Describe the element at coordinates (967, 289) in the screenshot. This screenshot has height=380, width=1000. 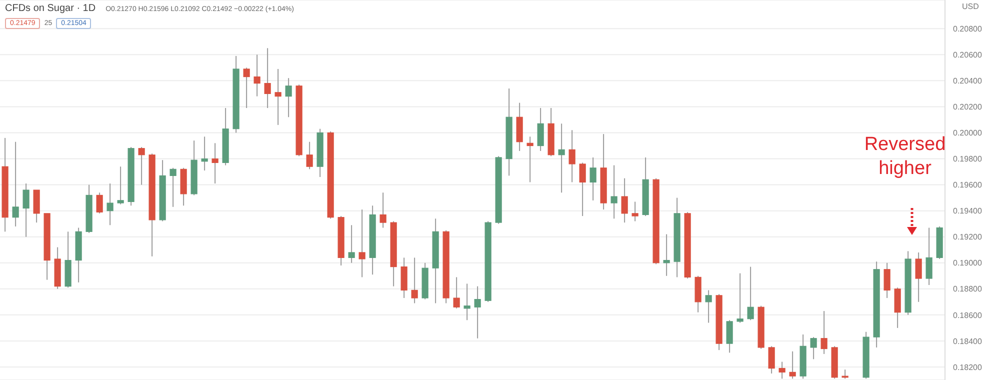
I see `y-tick-label: 0.18800` at that location.